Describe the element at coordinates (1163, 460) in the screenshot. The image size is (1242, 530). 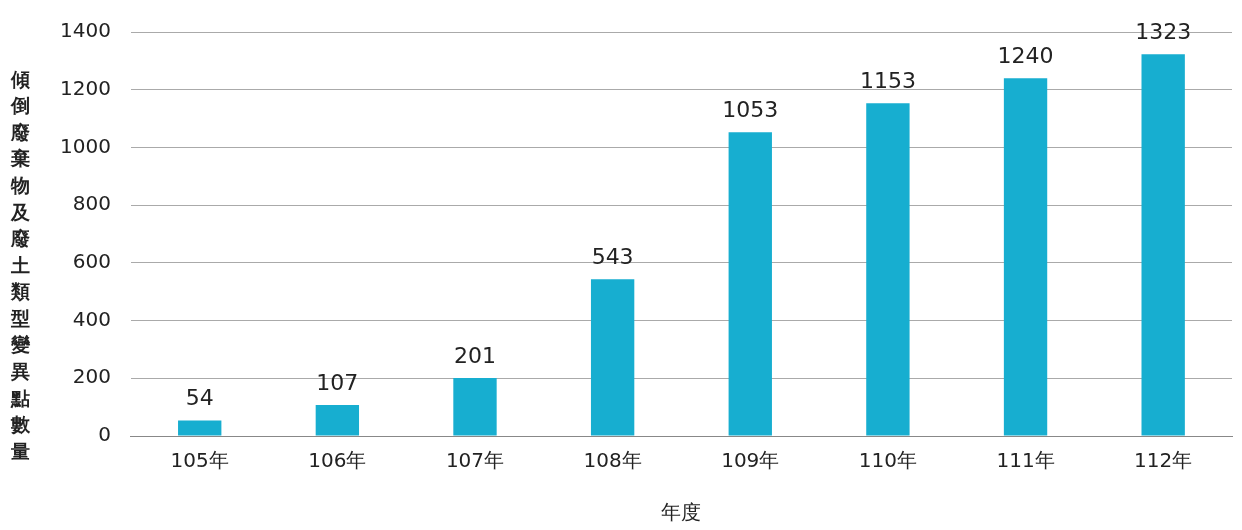
I see `x-tick-label: 112年` at that location.